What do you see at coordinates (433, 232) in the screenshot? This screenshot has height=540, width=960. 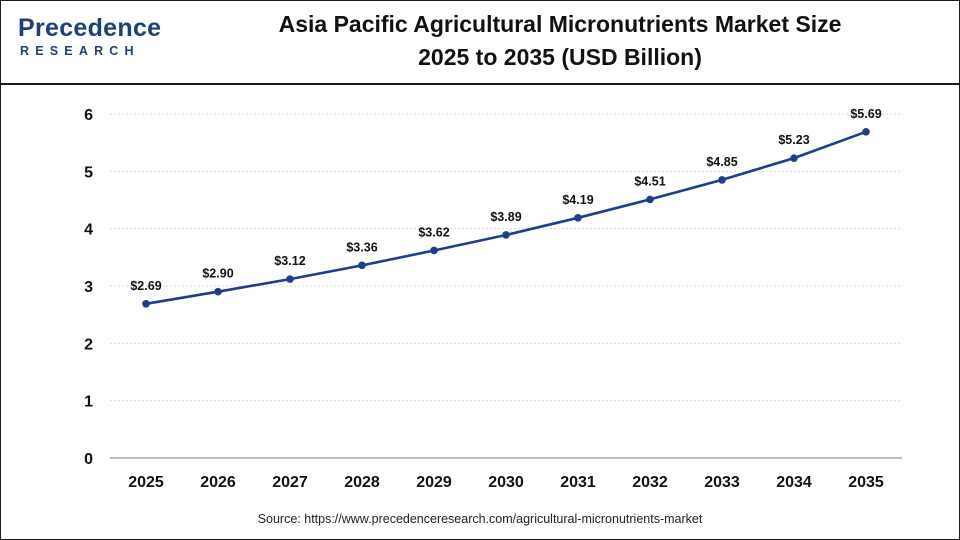 I see `data-label: $3.62` at bounding box center [433, 232].